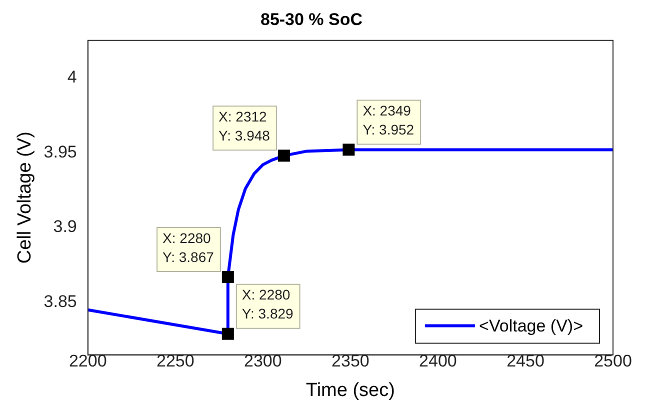 The image size is (657, 412). I want to click on y-tick-label: 3.9, so click(65, 226).